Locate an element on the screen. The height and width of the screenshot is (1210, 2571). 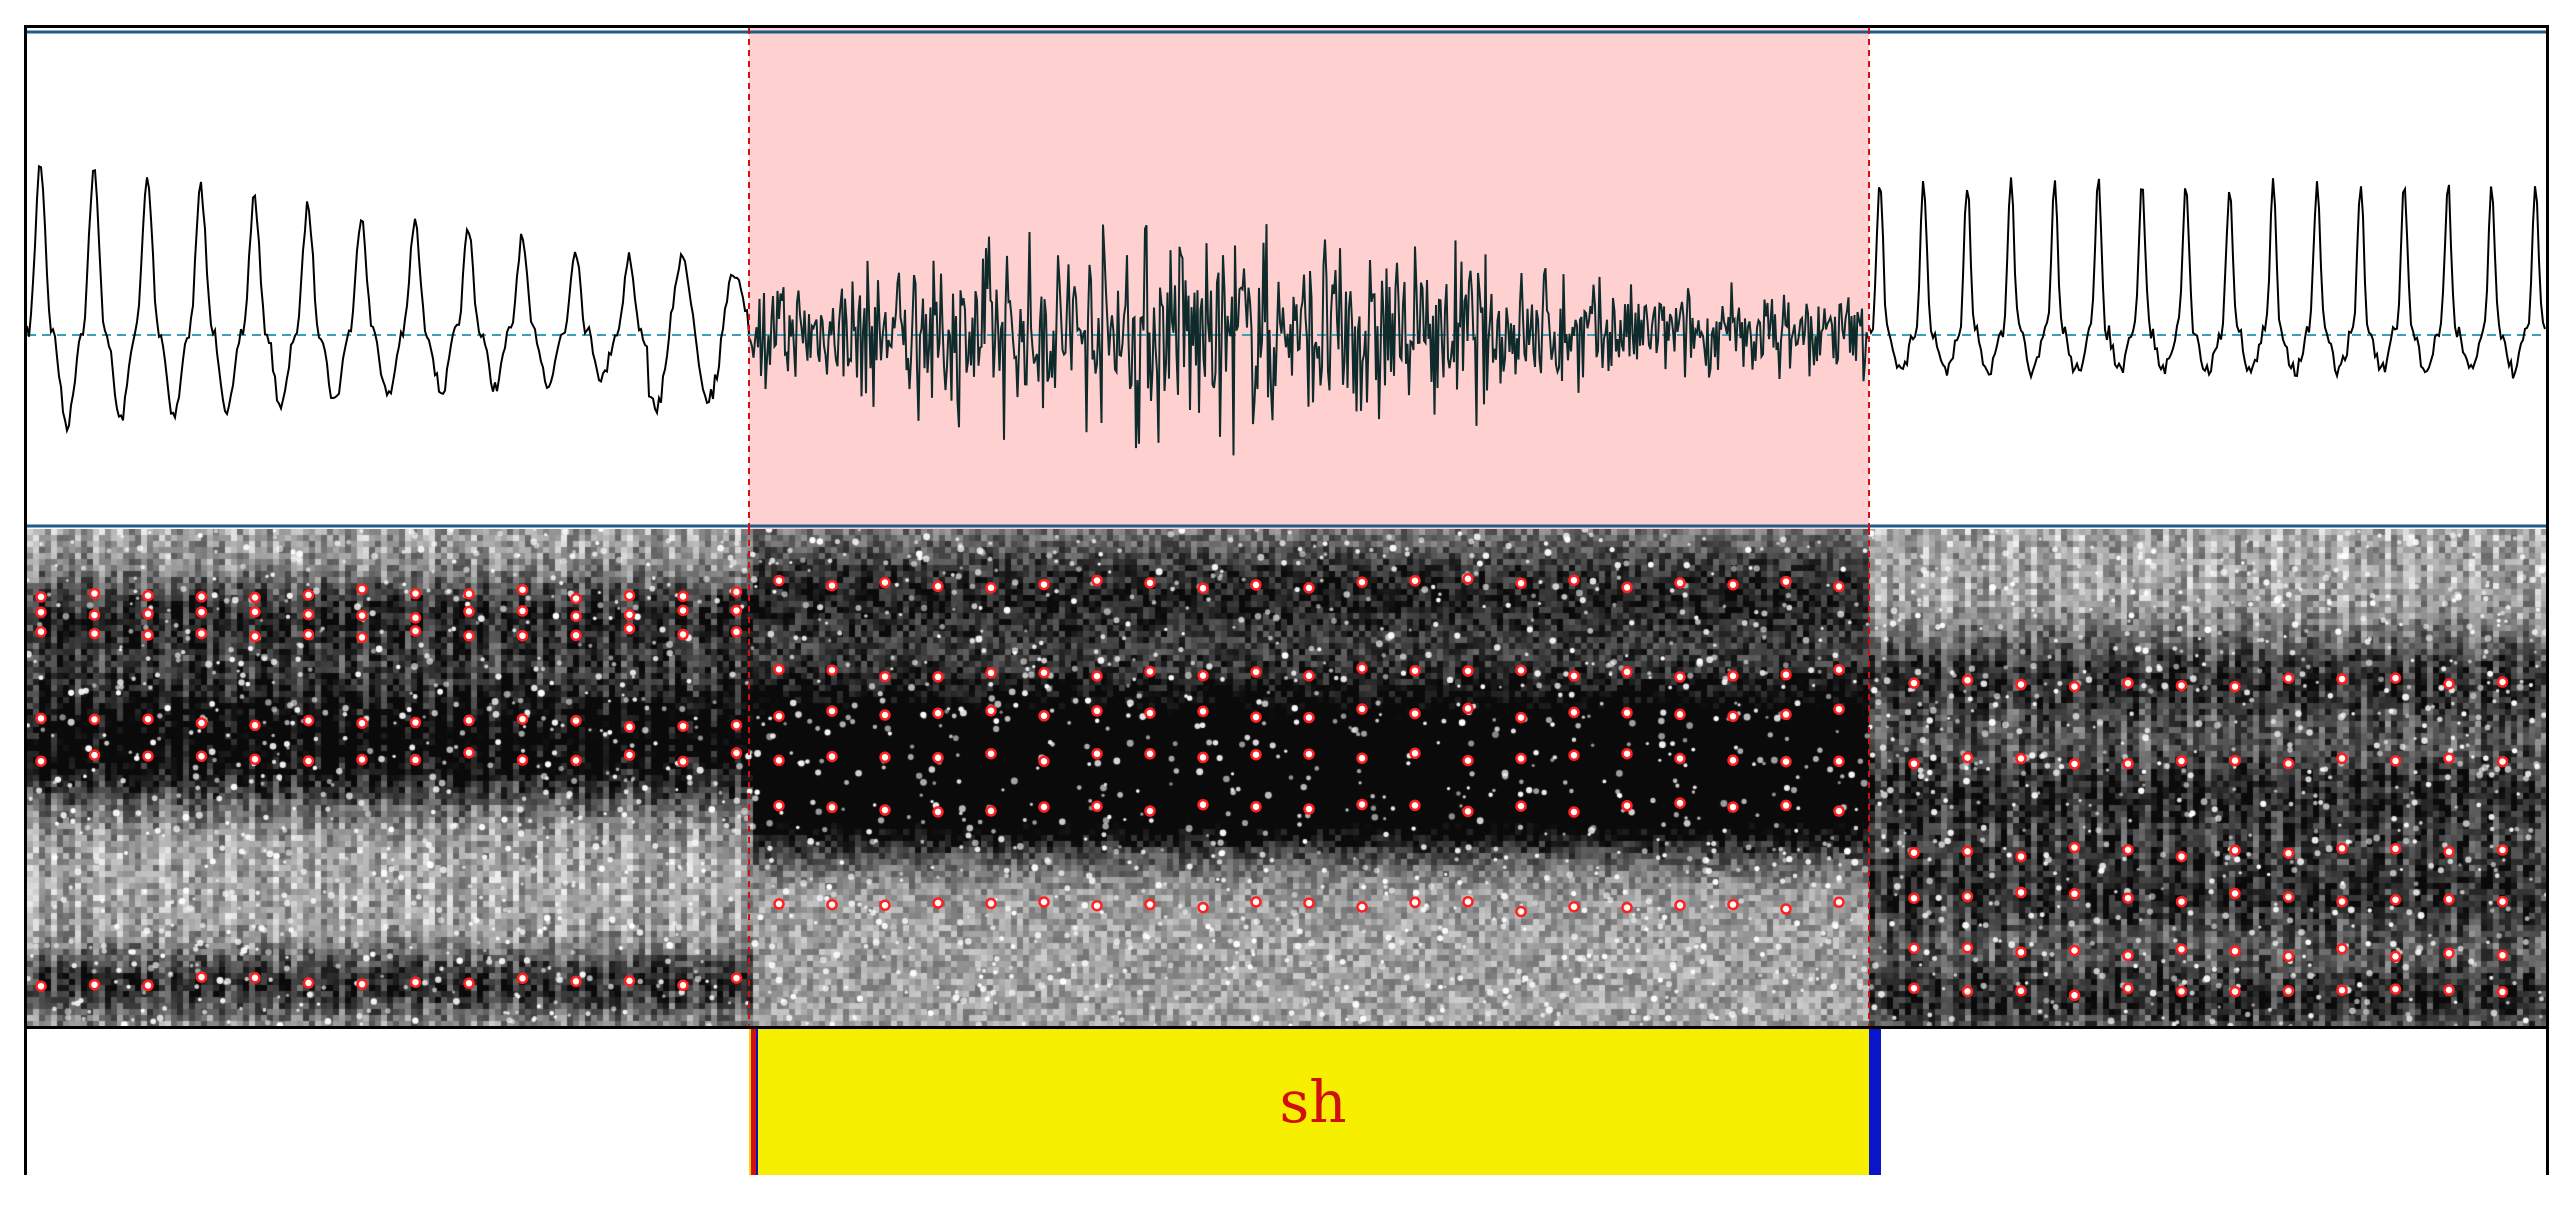
annotation-tier: sh is located at coordinates (1286, 1100).